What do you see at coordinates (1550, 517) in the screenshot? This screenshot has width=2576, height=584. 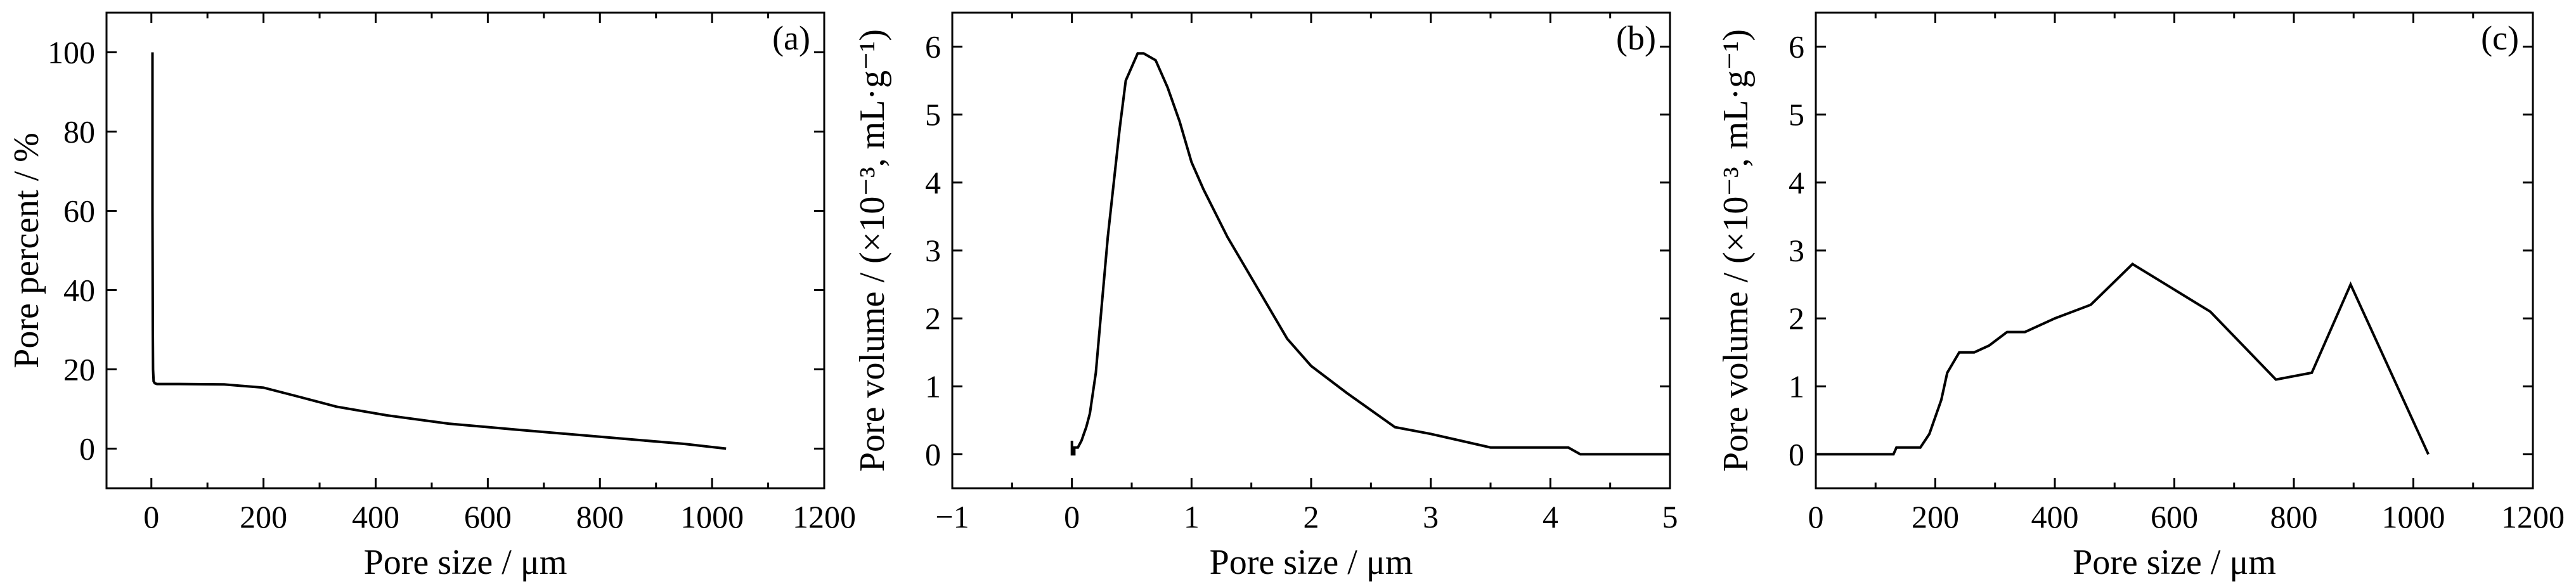 I see `x-tick-label: 4` at bounding box center [1550, 517].